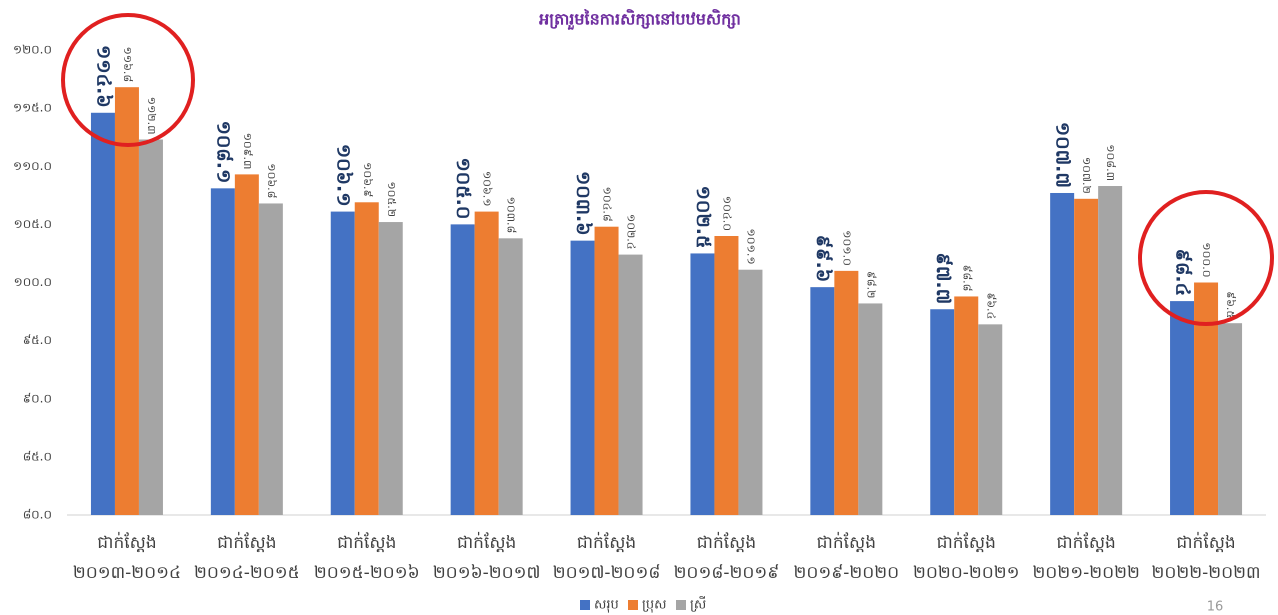 This screenshot has width=1278, height=615. Describe the element at coordinates (1063, 155) in the screenshot. I see `value-label: ១០៧.៧` at that location.